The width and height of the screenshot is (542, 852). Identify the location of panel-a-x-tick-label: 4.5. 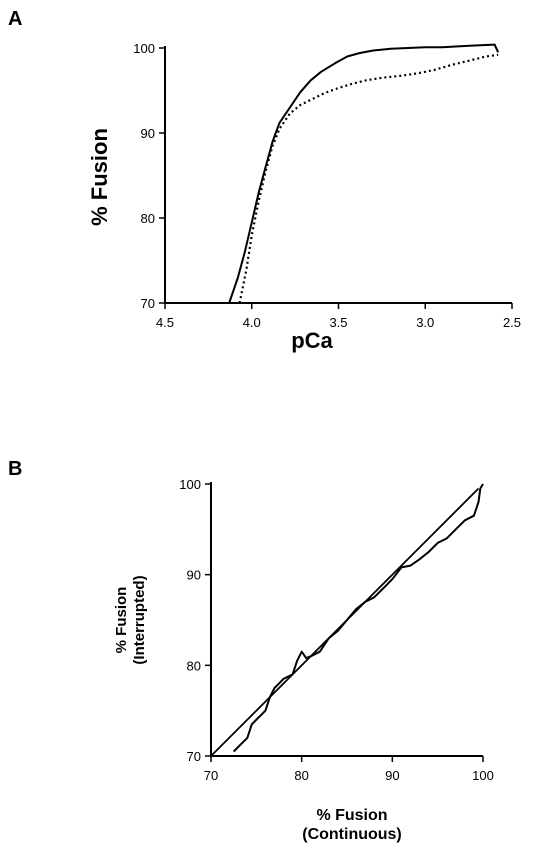
(165, 322).